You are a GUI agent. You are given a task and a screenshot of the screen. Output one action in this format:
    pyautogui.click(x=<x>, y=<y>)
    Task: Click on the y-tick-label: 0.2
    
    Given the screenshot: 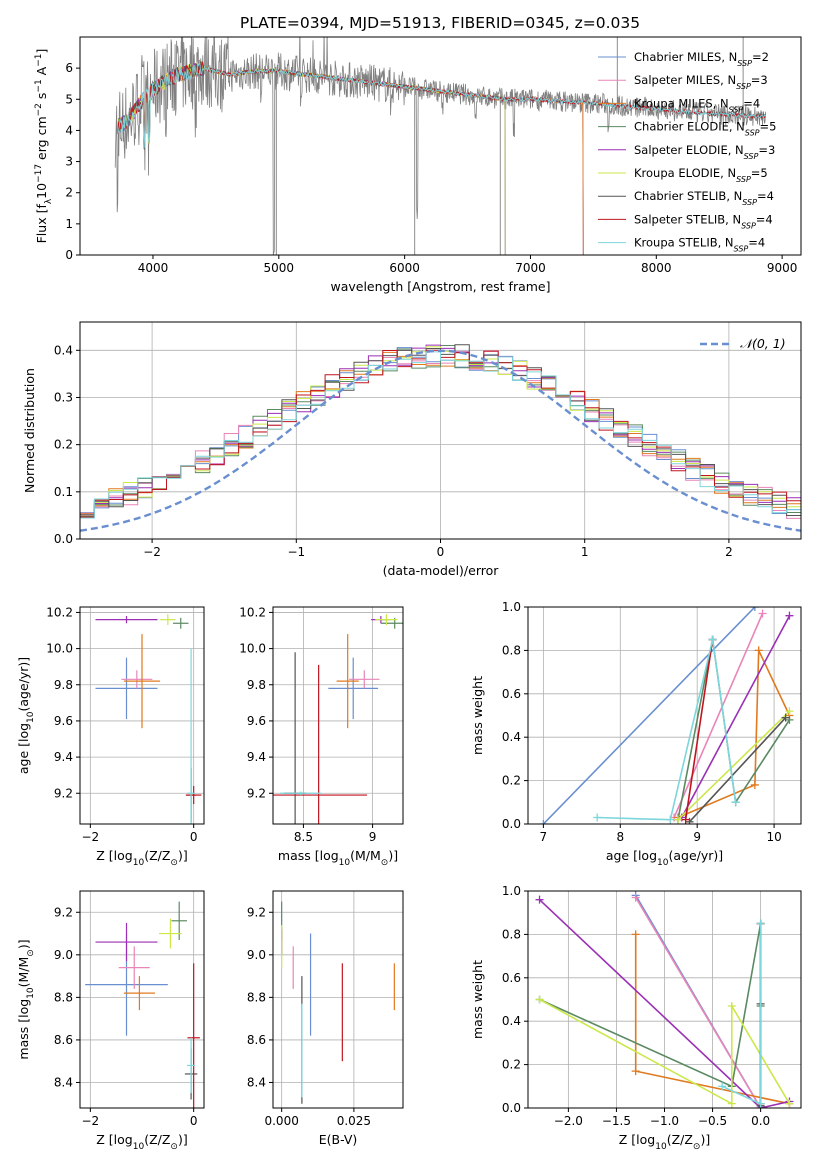 What is the action you would take?
    pyautogui.click(x=63, y=445)
    